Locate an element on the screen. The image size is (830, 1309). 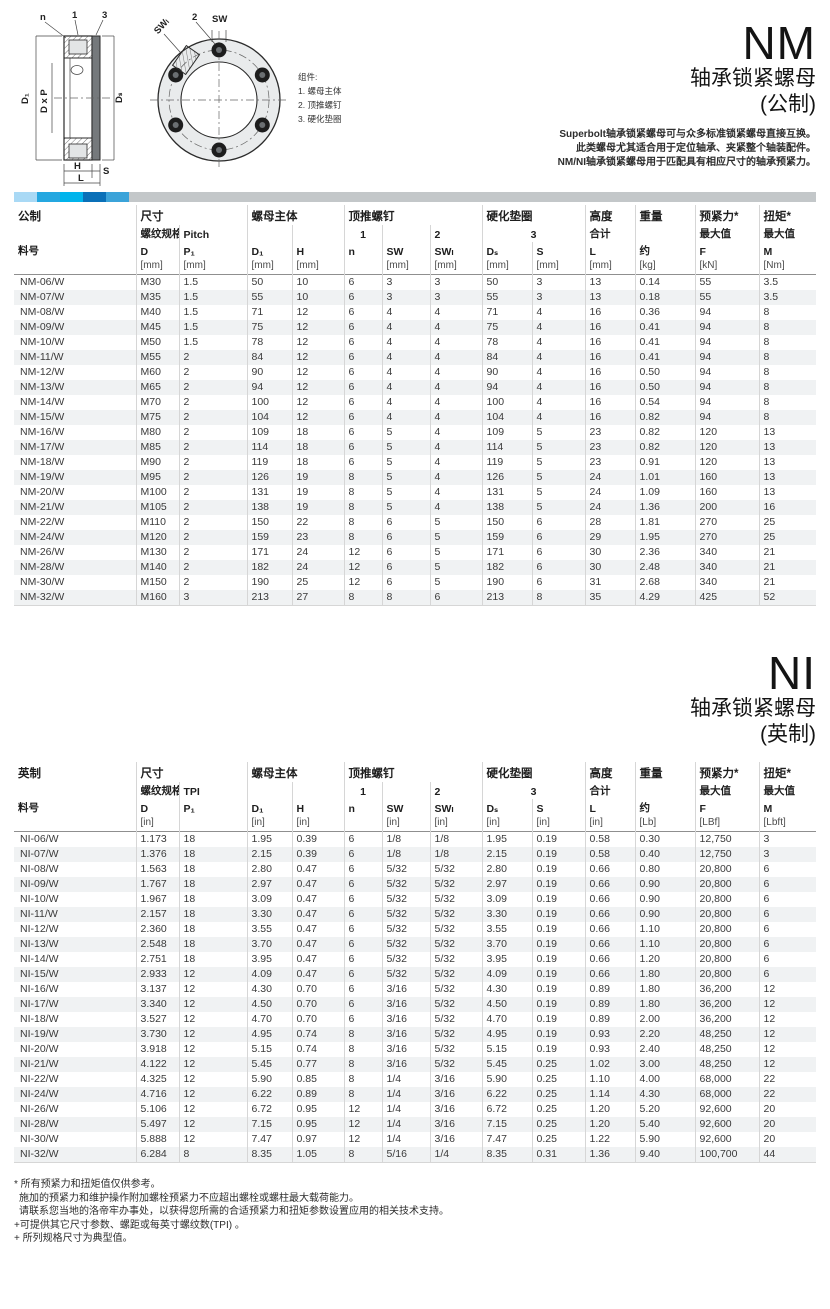
value-cell: 44 is located at coordinates (787, 1155).